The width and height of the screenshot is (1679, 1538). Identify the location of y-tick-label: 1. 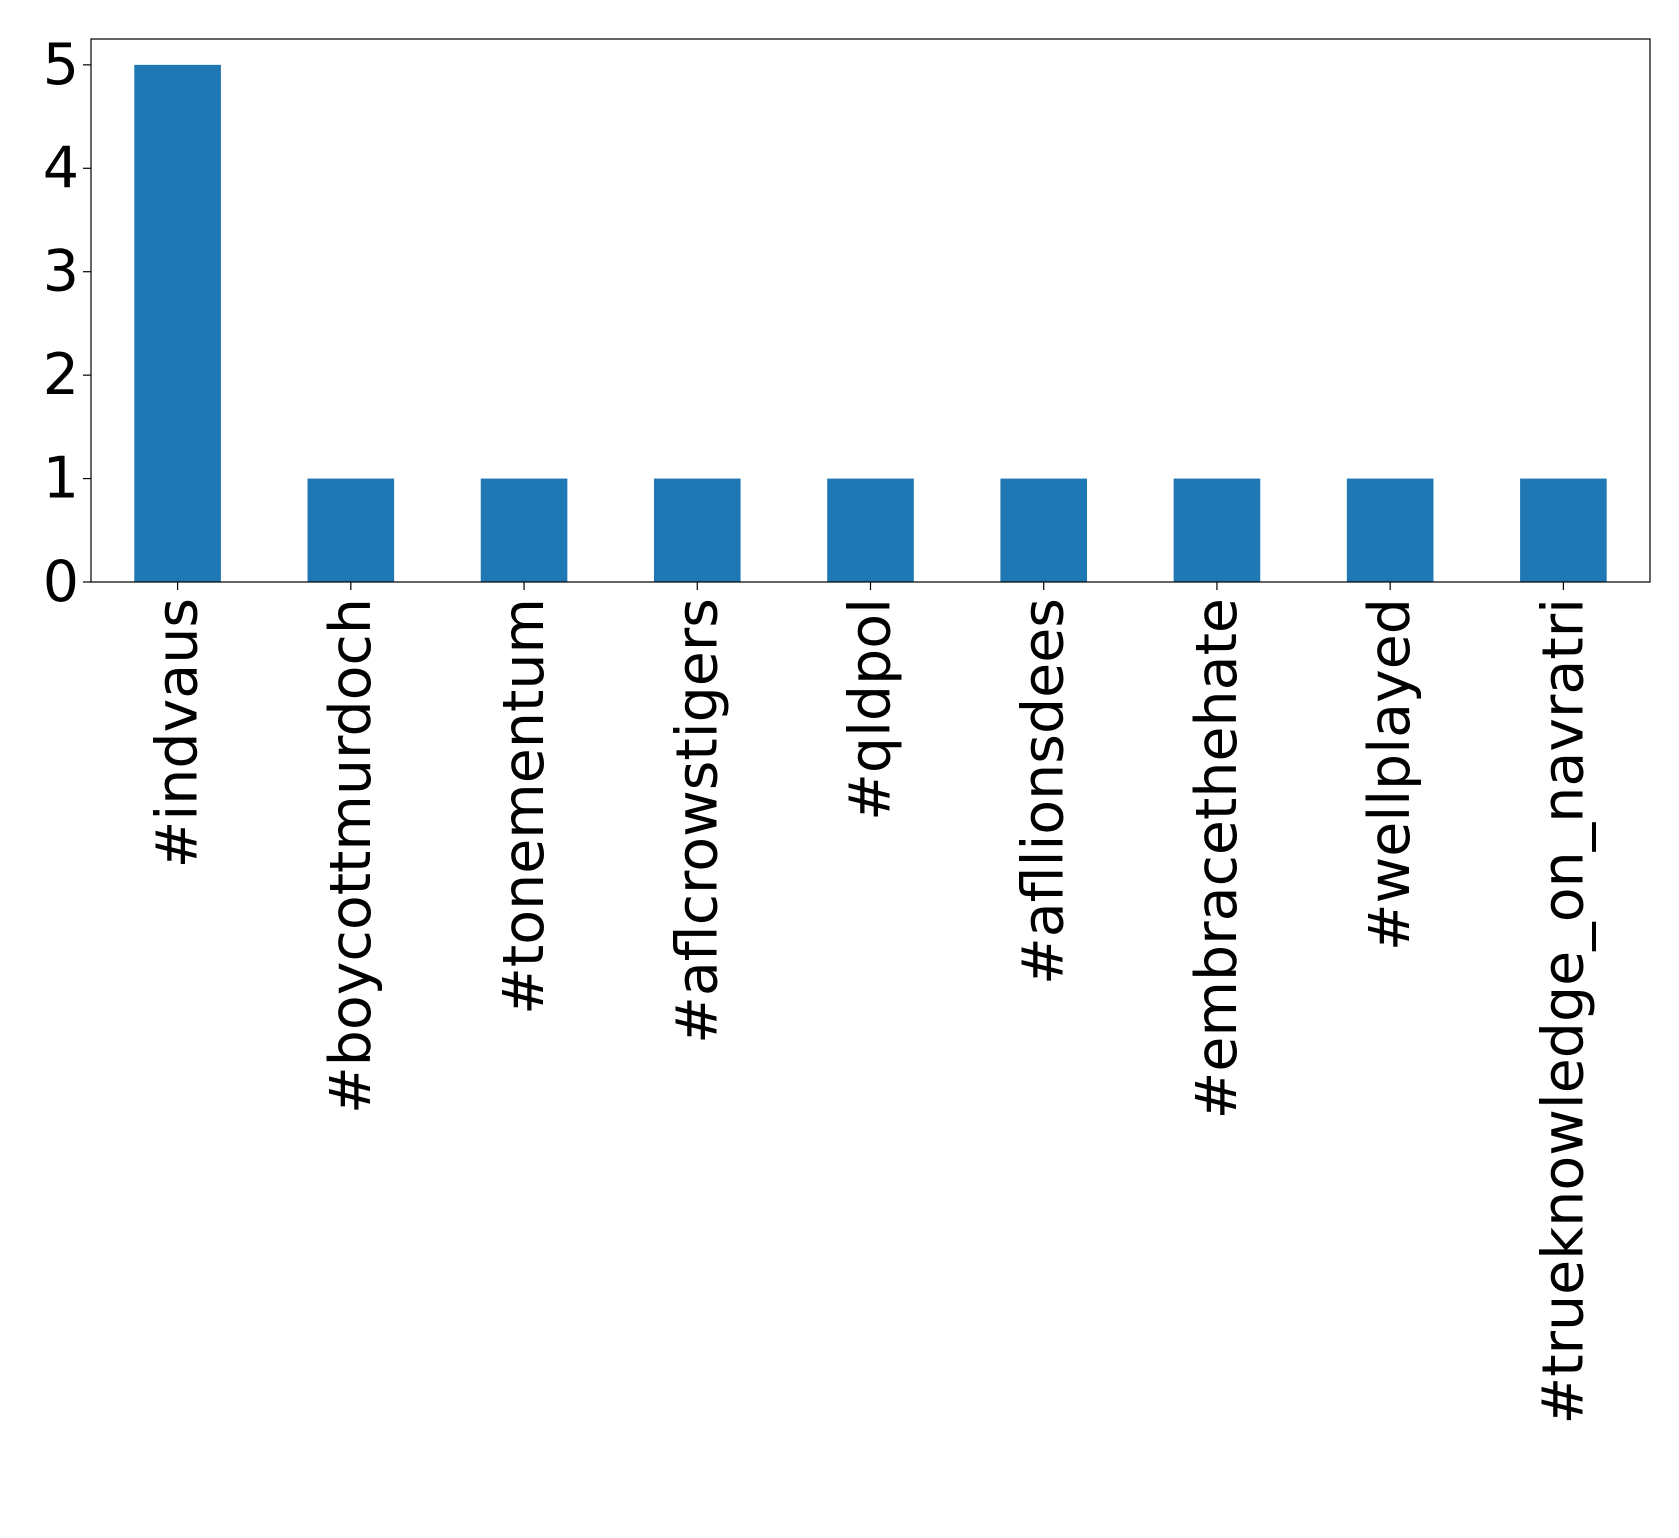
(61, 479).